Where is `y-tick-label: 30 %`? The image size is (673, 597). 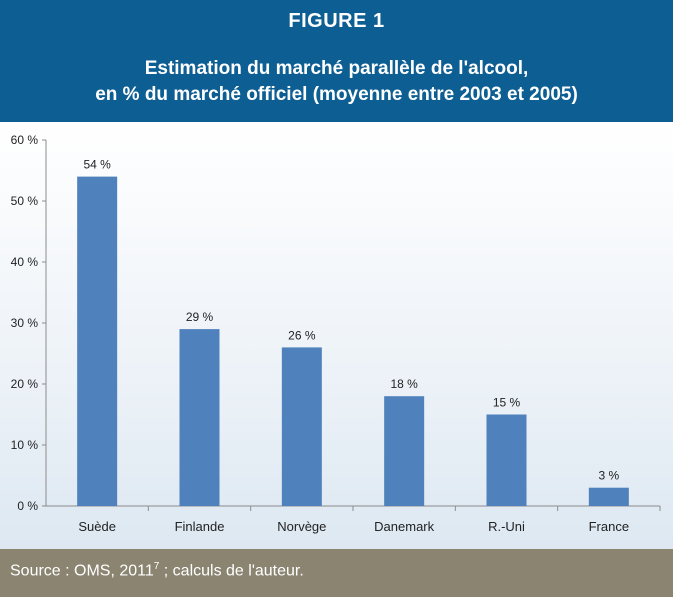 y-tick-label: 30 % is located at coordinates (25, 323).